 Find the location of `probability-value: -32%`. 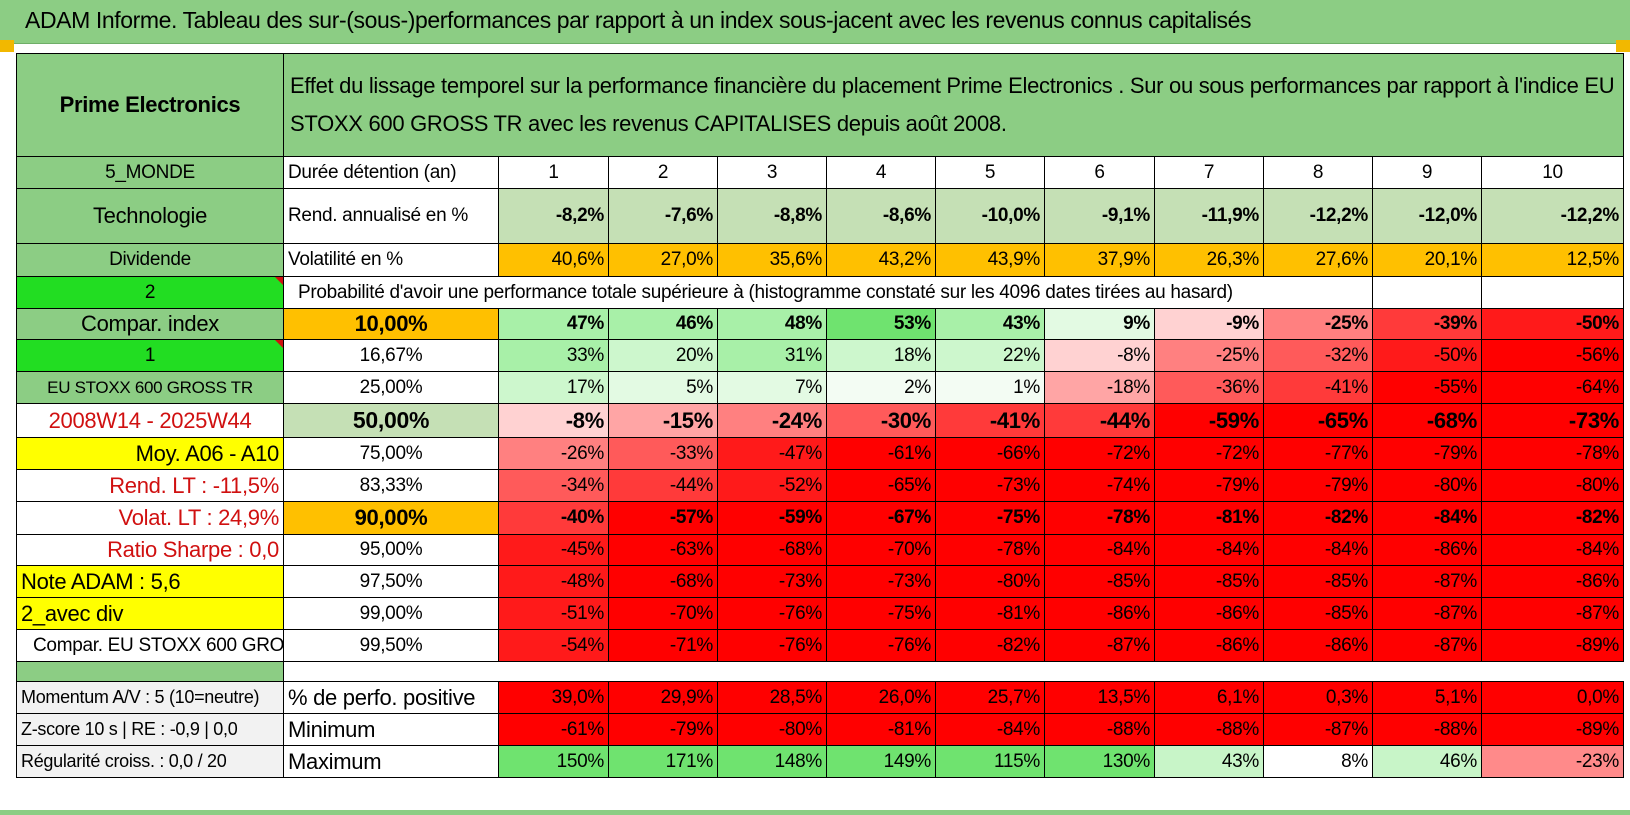

probability-value: -32% is located at coordinates (1318, 355).